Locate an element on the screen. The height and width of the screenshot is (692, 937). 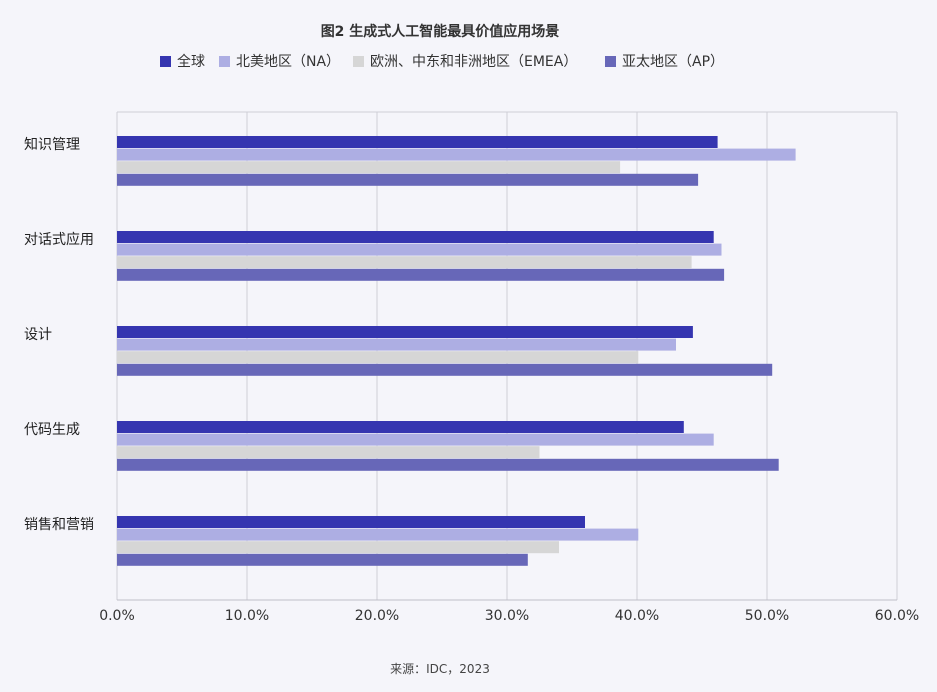
legend-label: 欧洲、中东和非洲地区（EMEA） is located at coordinates (473, 62).